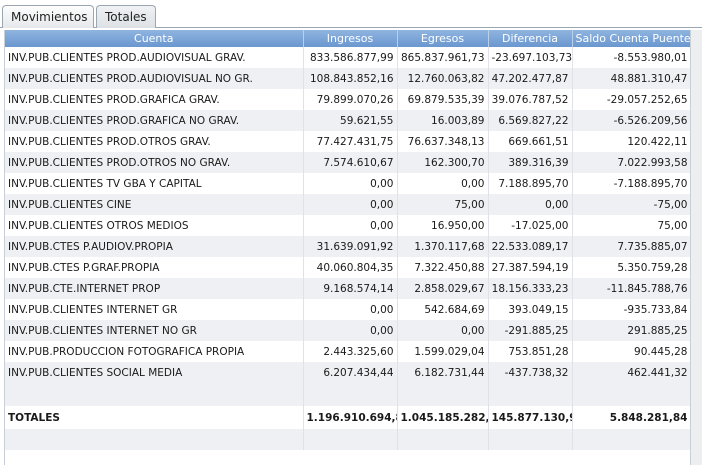 The width and height of the screenshot is (702, 465). Describe the element at coordinates (530, 351) in the screenshot. I see `cell-diferencia: 753.851,28` at that location.